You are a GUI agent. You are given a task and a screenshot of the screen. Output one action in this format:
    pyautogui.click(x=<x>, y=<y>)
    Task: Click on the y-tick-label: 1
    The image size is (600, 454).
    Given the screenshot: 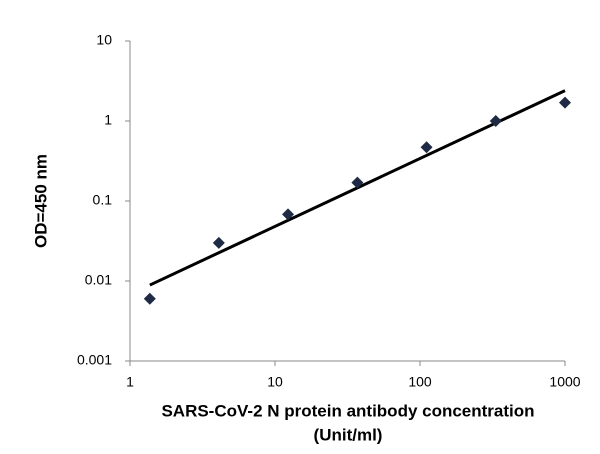 What is the action you would take?
    pyautogui.click(x=108, y=120)
    